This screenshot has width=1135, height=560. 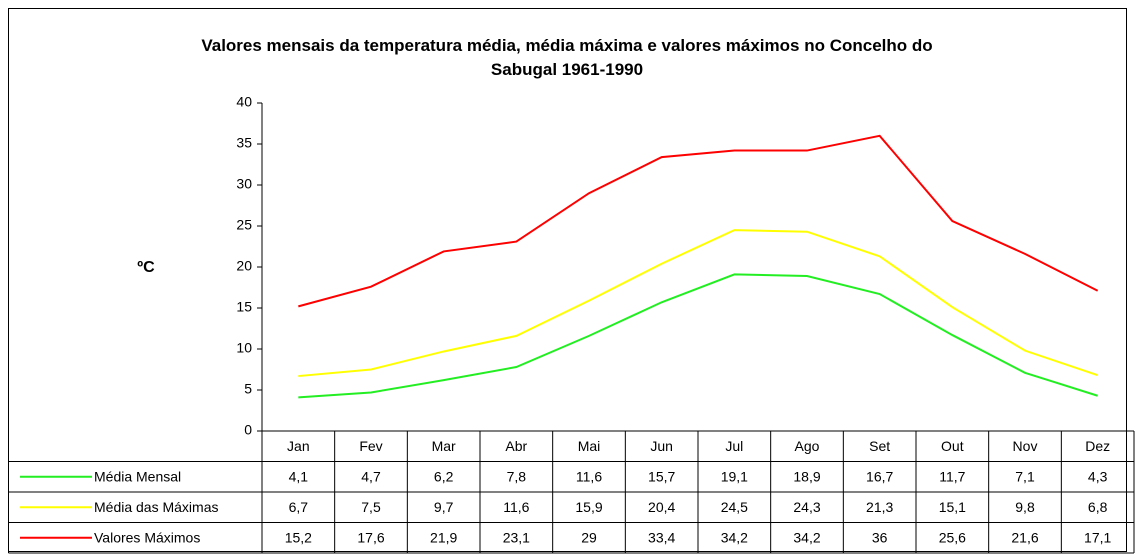 What do you see at coordinates (444, 507) in the screenshot?
I see `table-value: 9,7` at bounding box center [444, 507].